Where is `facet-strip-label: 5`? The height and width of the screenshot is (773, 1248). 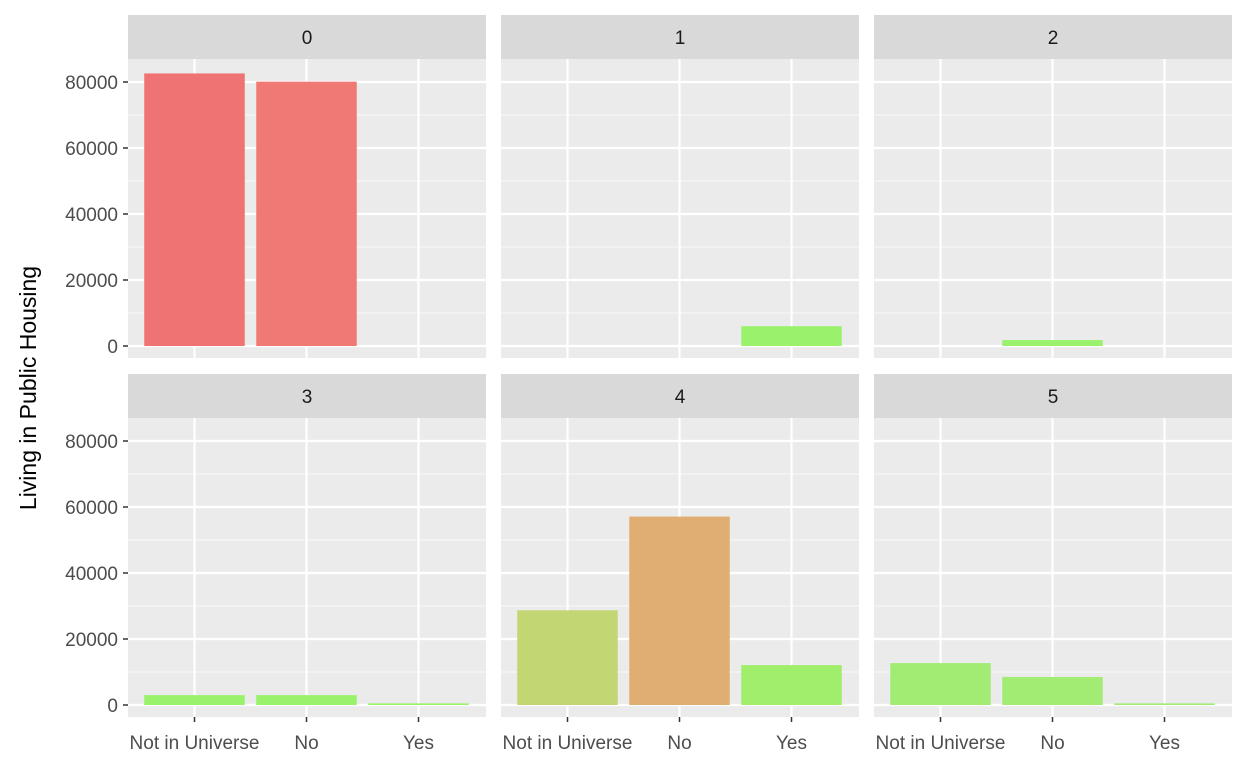
facet-strip-label: 5 is located at coordinates (1053, 397).